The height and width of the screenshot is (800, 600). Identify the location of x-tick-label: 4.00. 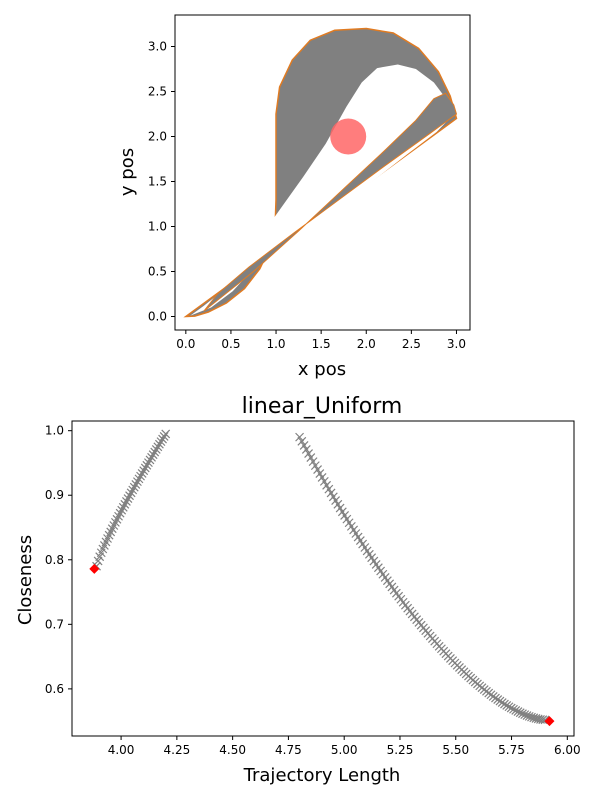
(121, 750).